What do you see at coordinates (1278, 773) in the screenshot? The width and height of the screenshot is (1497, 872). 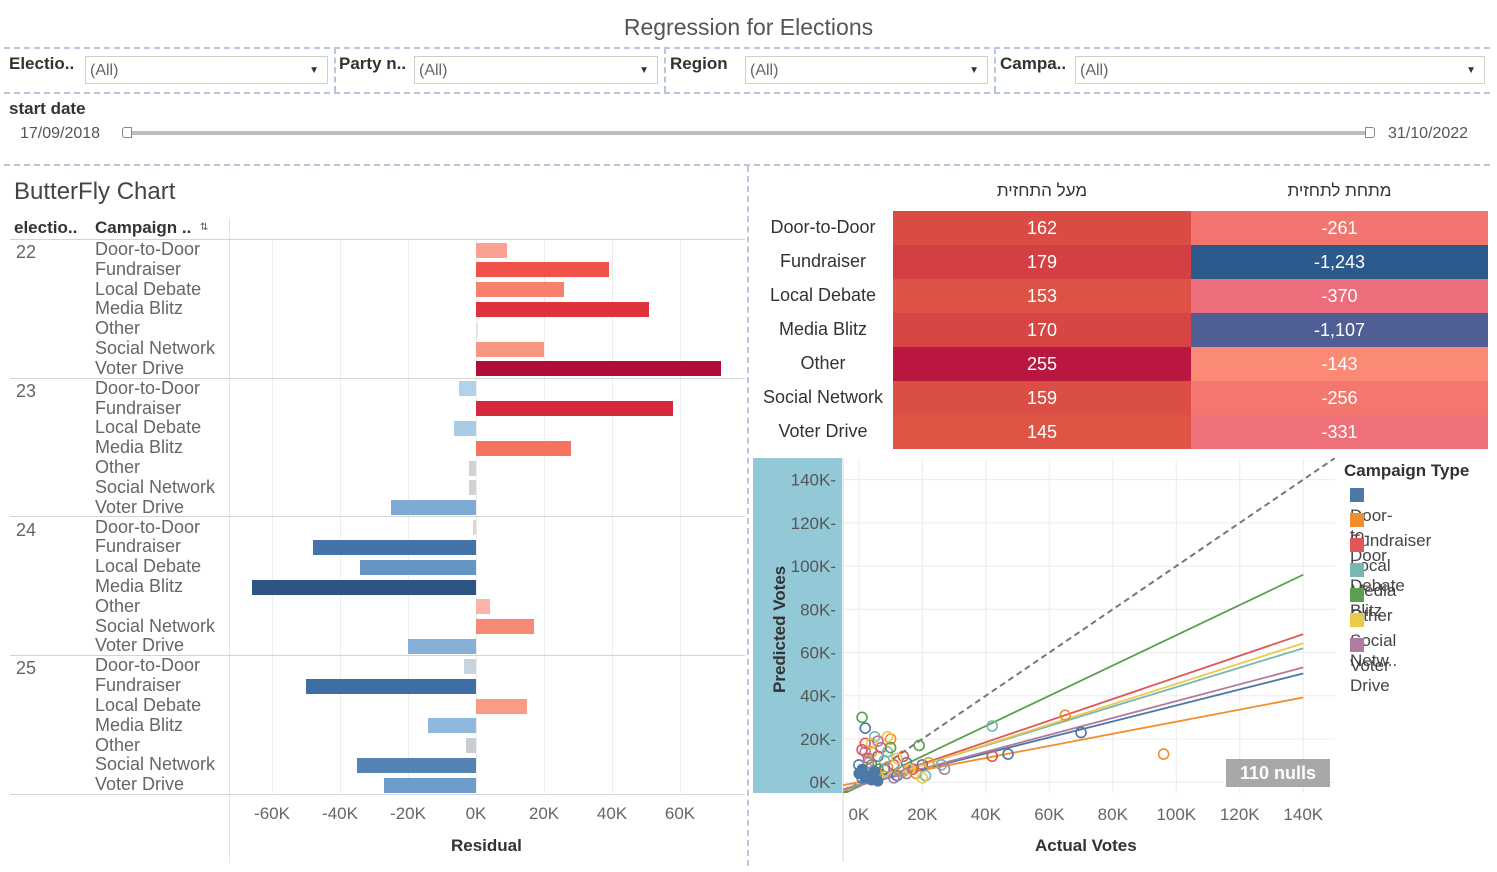 I see `nulls-indicator: 110 nulls` at bounding box center [1278, 773].